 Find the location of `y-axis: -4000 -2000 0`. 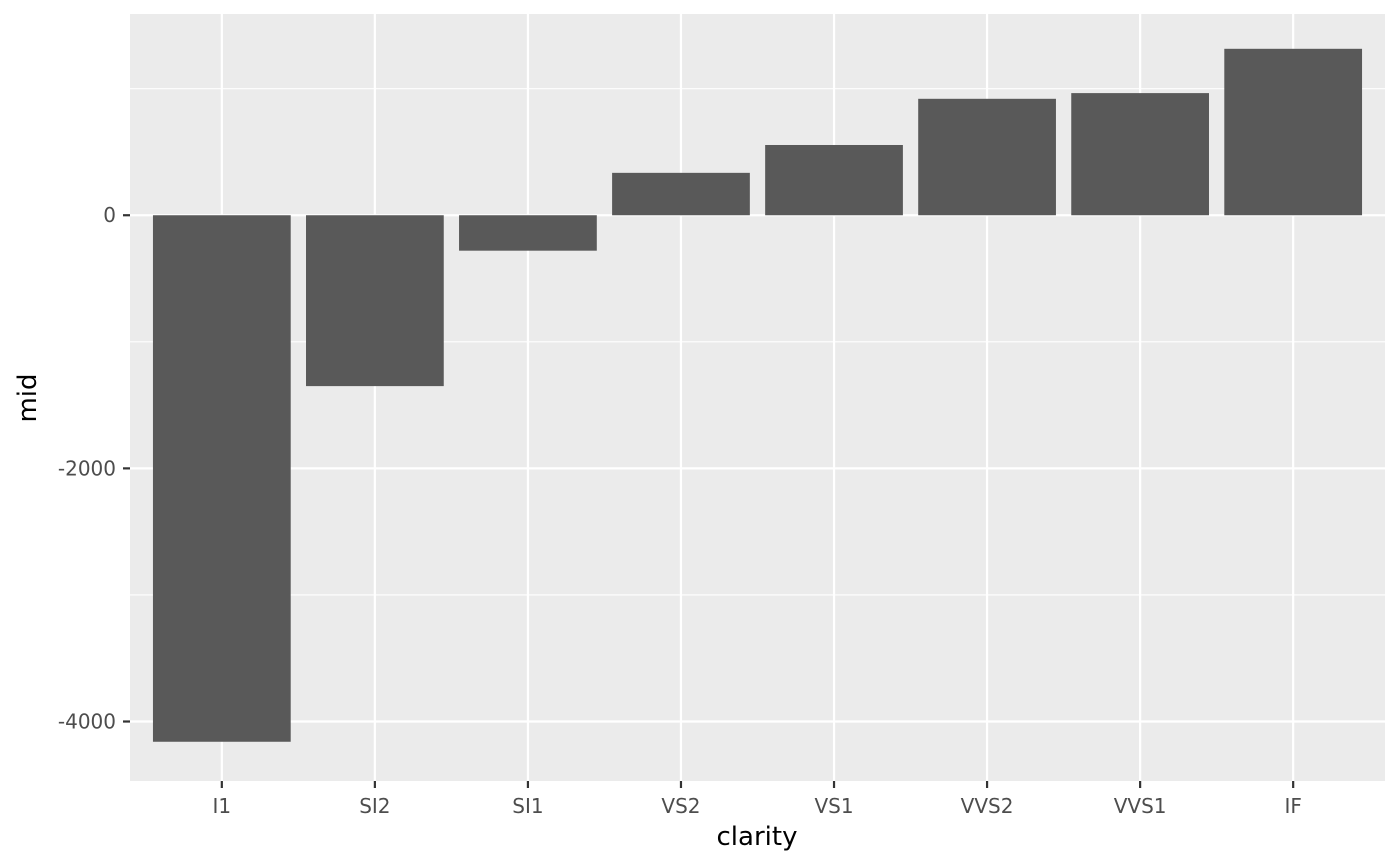

y-axis: -4000 -2000 0 is located at coordinates (94, 468).